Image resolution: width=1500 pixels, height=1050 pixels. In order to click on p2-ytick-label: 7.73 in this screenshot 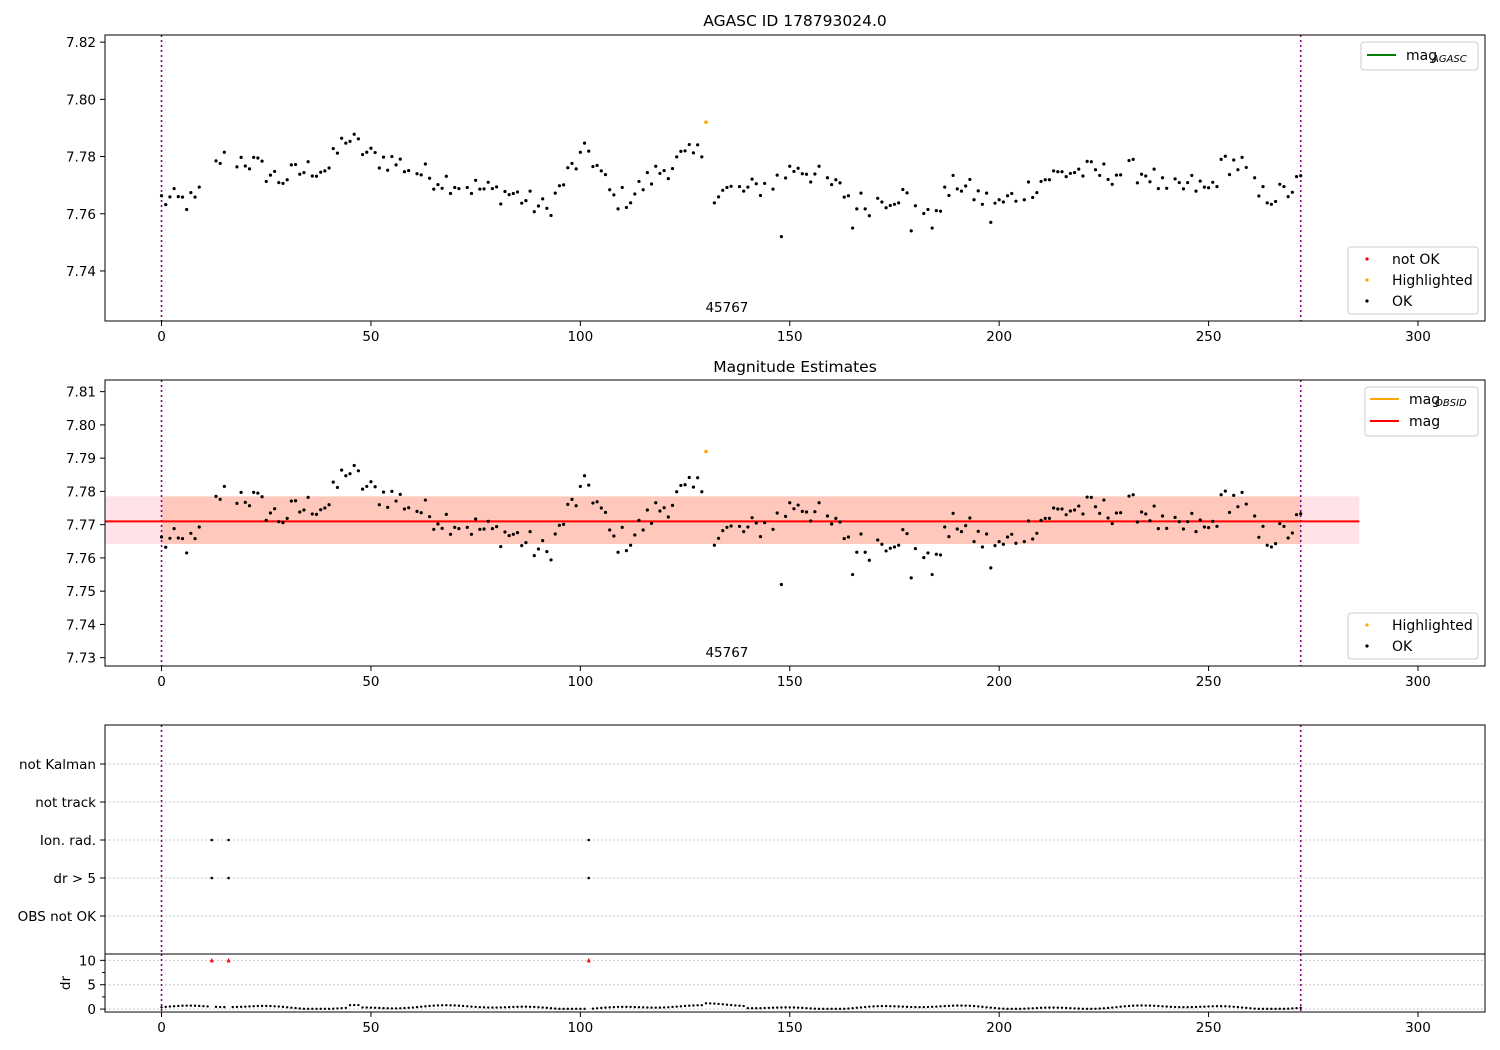, I will do `click(81, 659)`.